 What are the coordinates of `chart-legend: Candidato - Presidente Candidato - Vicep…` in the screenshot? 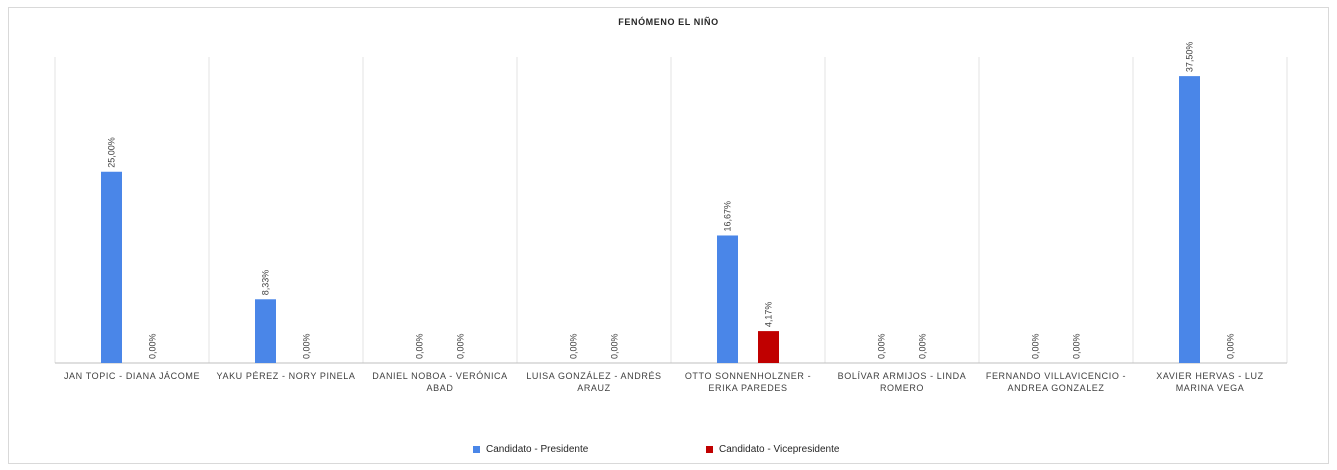 It's located at (668, 451).